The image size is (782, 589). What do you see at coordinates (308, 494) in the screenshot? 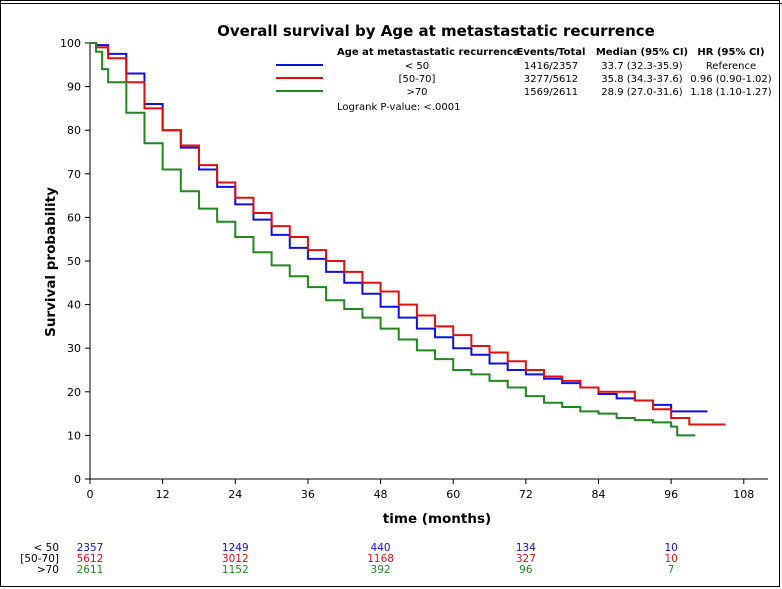
I see `x-tick-label: 36` at bounding box center [308, 494].